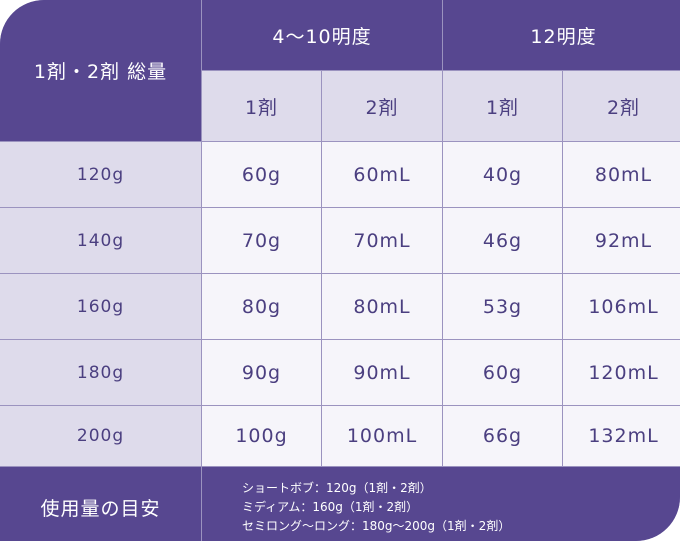 Image resolution: width=680 pixels, height=541 pixels. Describe the element at coordinates (100, 436) in the screenshot. I see `row-total: 200g` at that location.